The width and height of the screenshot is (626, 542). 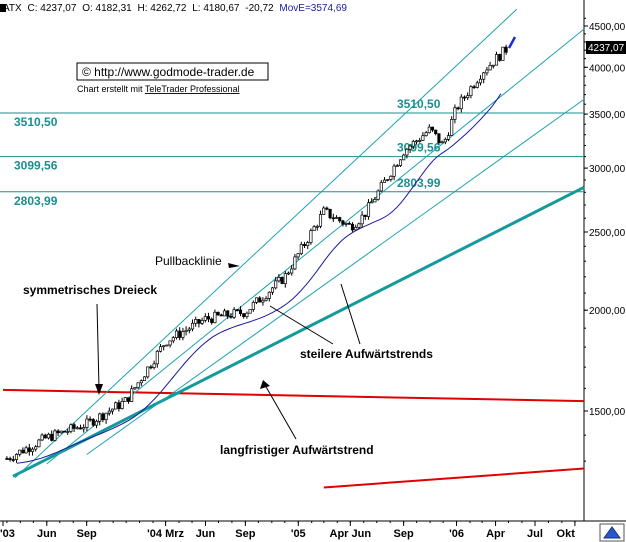 What do you see at coordinates (607, 169) in the screenshot?
I see `y-tick-label: 3000,00` at bounding box center [607, 169].